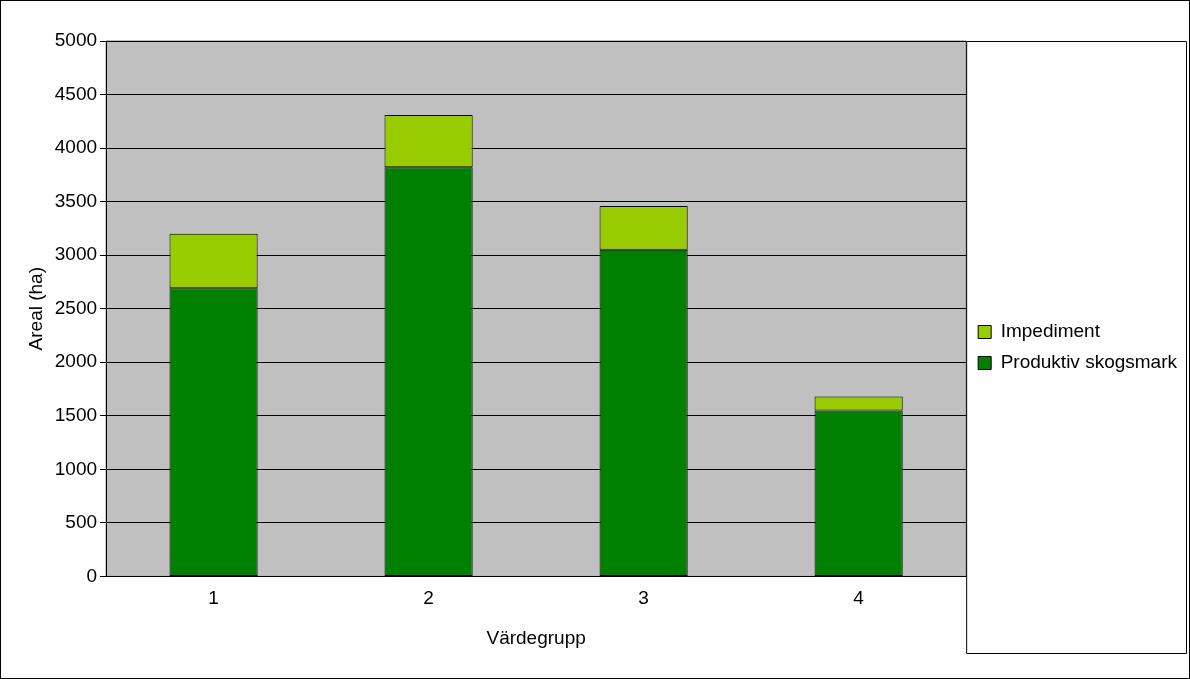 The width and height of the screenshot is (1190, 679). I want to click on y-tick-label: 500, so click(81, 522).